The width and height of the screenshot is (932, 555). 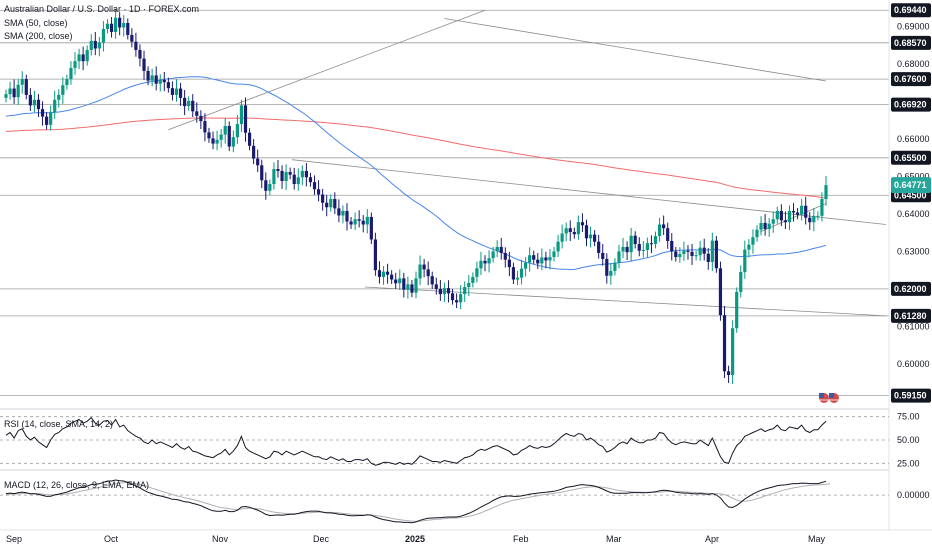 What do you see at coordinates (911, 104) in the screenshot?
I see `level-tag: 0.66920` at bounding box center [911, 104].